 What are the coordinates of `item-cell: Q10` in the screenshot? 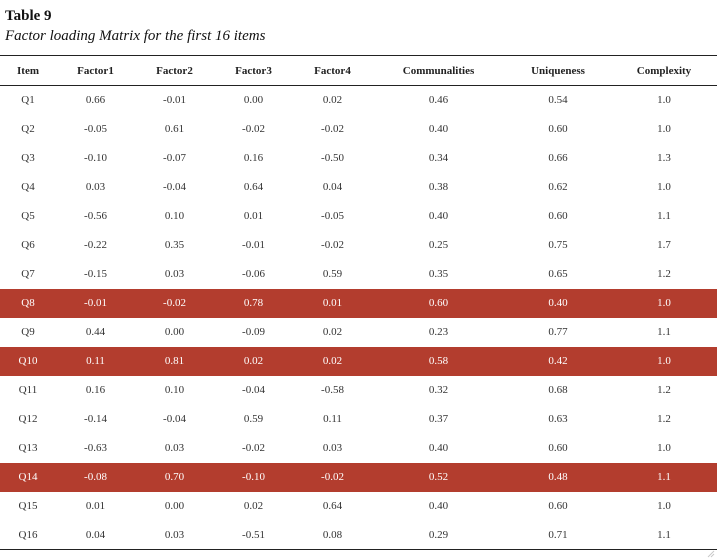 It's located at (28, 361).